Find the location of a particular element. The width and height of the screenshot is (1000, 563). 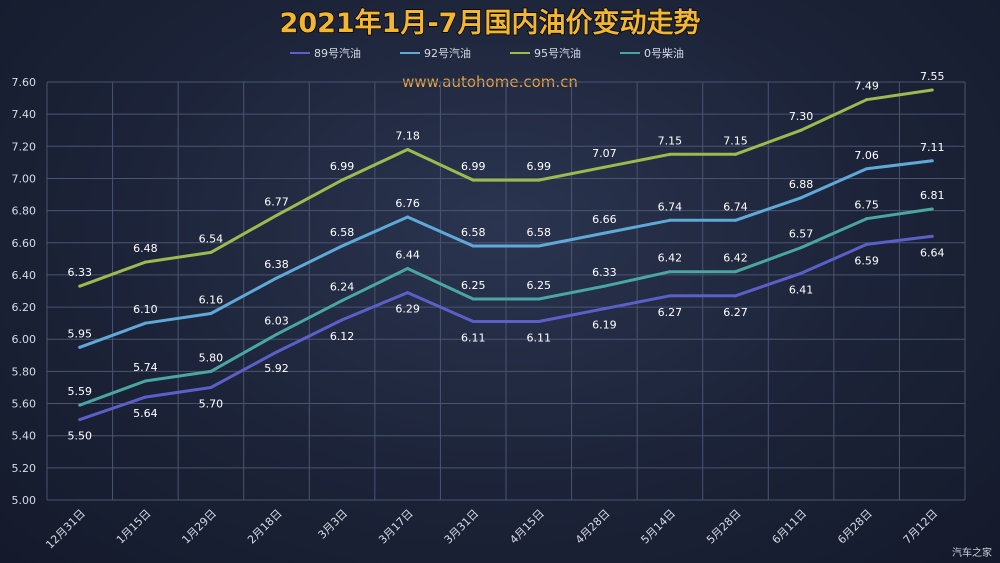

y-tick-label: 6.60 is located at coordinates (24, 243).